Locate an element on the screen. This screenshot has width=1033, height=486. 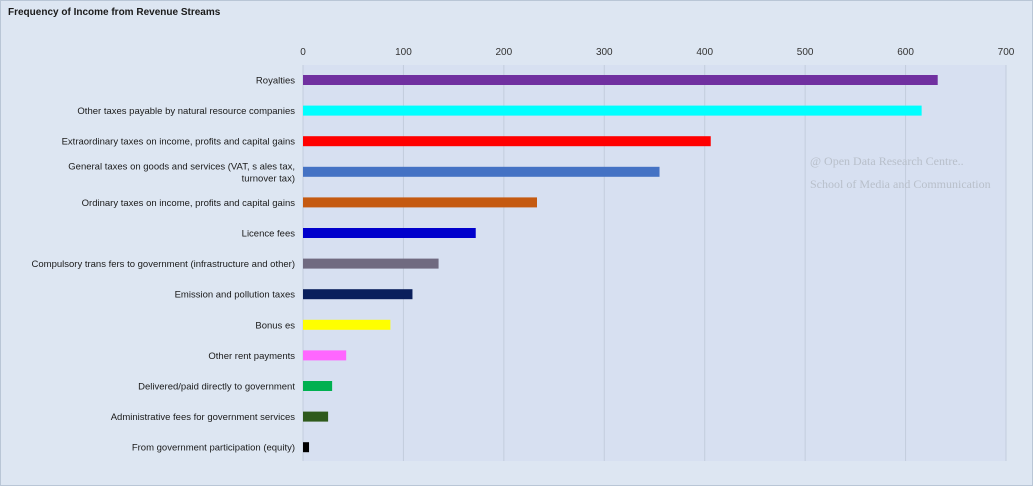
x-tick-label: 600 is located at coordinates (905, 52).